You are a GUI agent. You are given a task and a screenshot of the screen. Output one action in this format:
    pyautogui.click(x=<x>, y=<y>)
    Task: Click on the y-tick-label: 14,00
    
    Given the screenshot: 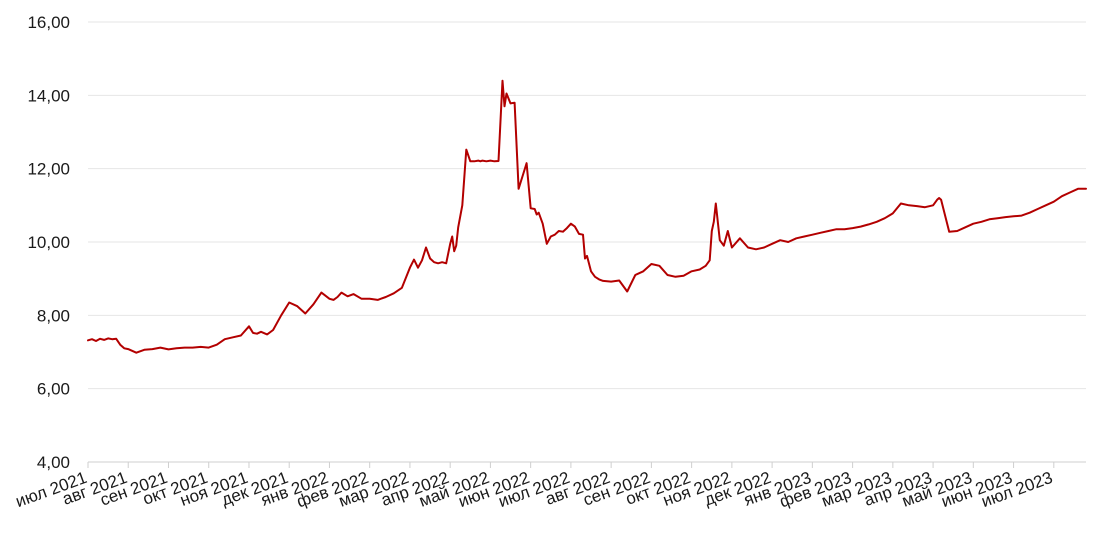 What is the action you would take?
    pyautogui.click(x=48, y=95)
    